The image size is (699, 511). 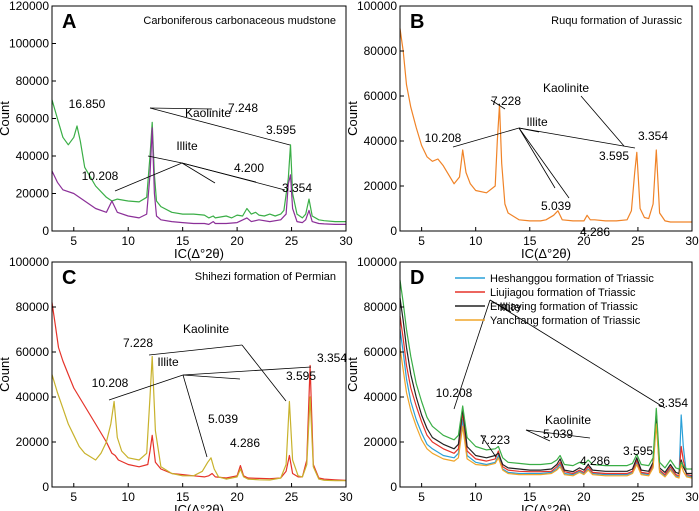 I want to click on panel-title: Carboniferous carbonaceous mudstone, so click(x=239, y=21).